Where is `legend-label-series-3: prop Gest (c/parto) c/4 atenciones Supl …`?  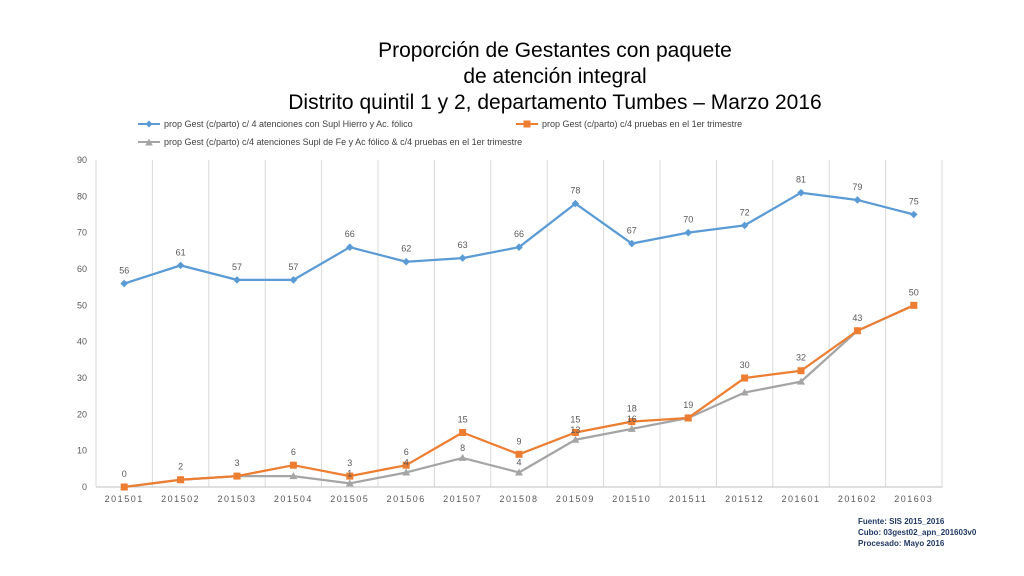
legend-label-series-3: prop Gest (c/parto) c/4 atenciones Supl … is located at coordinates (343, 142).